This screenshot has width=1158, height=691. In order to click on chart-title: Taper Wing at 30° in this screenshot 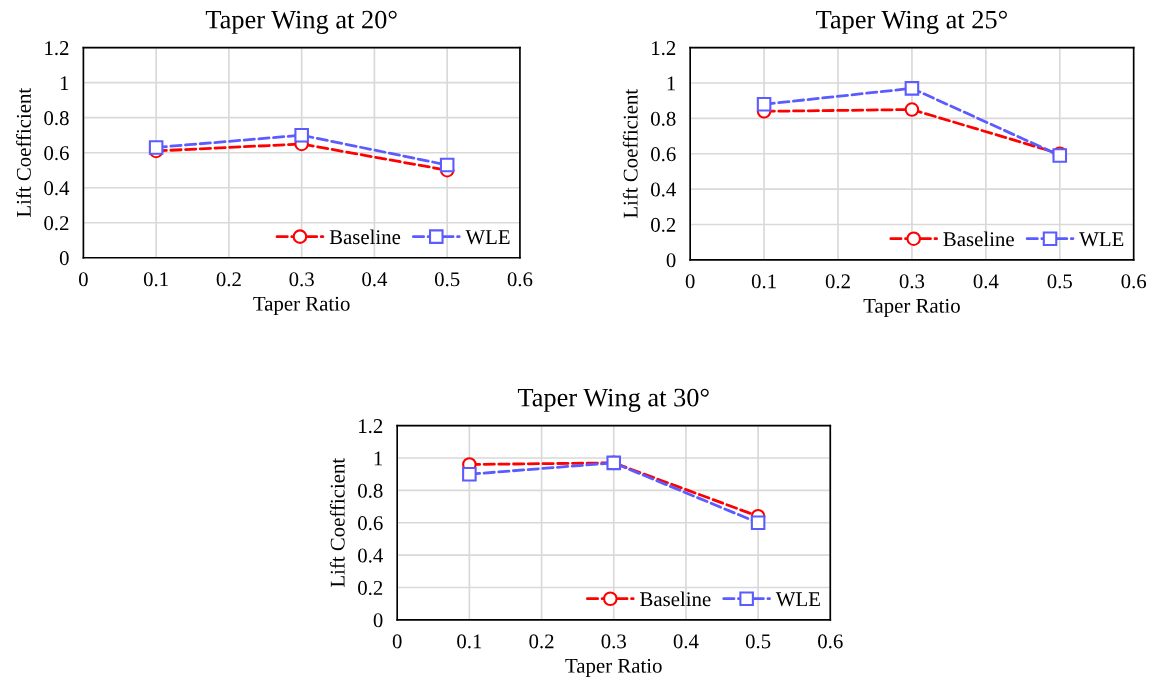, I will do `click(613, 400)`.